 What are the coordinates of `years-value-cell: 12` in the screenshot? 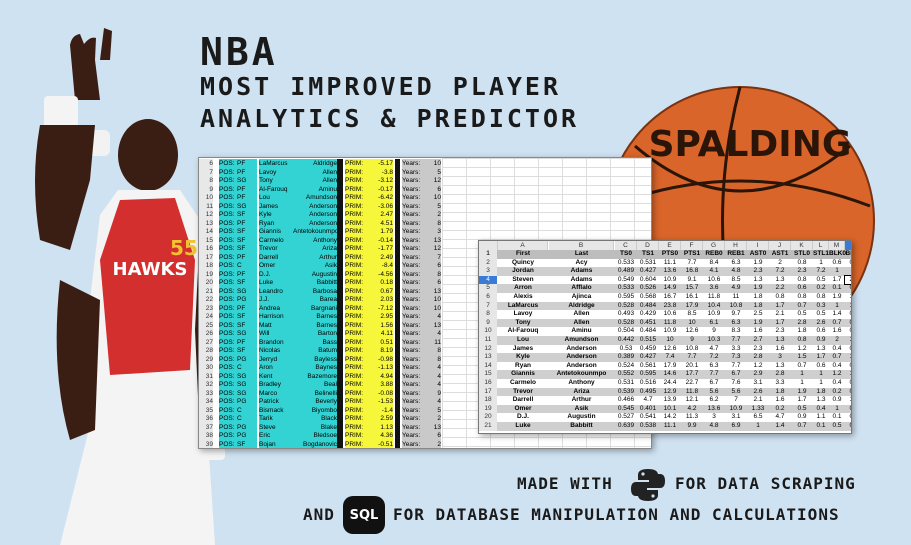 It's located at (433, 248).